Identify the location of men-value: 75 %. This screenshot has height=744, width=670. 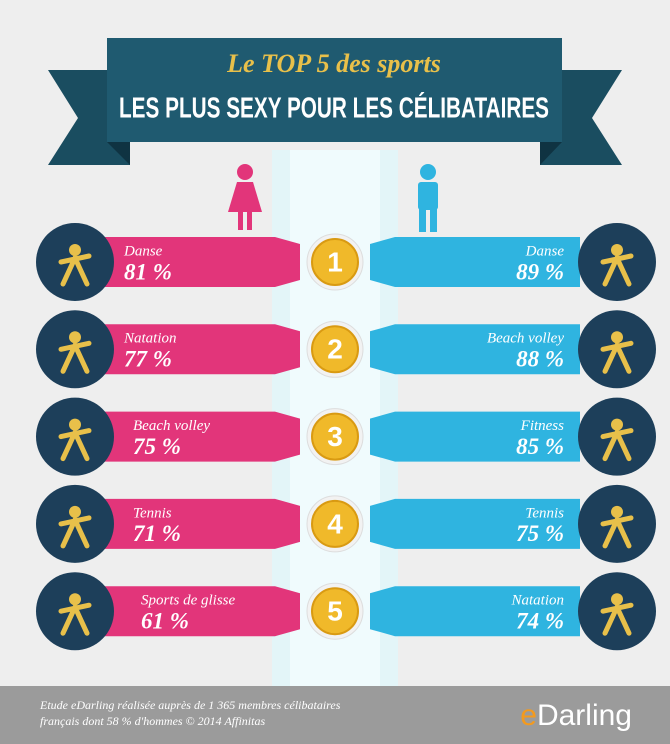
(540, 533).